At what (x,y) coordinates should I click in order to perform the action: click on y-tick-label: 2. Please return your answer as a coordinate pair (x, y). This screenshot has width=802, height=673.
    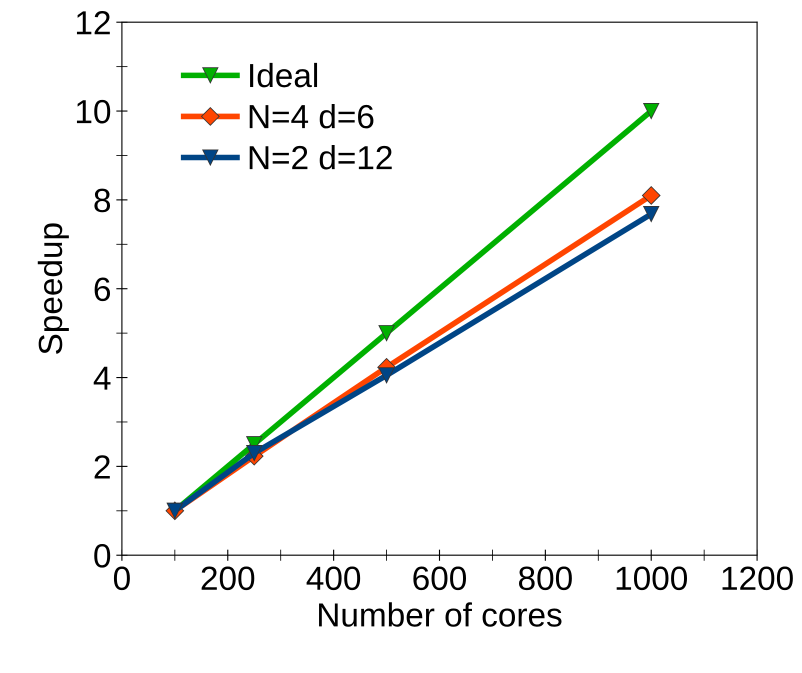
    Looking at the image, I should click on (102, 466).